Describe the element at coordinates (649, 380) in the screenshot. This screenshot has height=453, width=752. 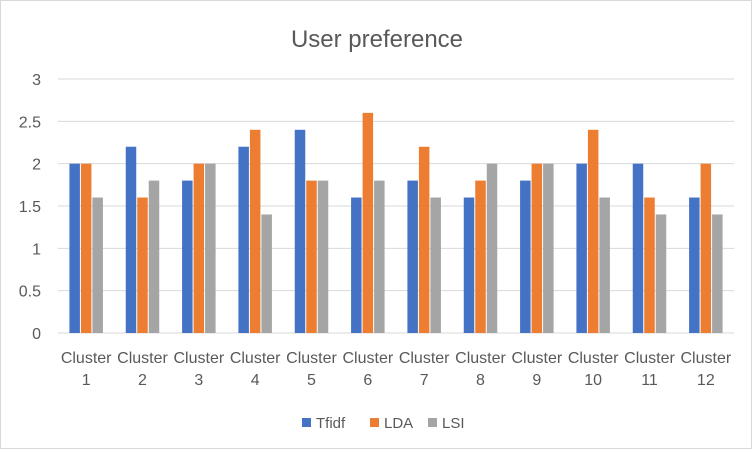
I see `x-tick-label: 11` at that location.